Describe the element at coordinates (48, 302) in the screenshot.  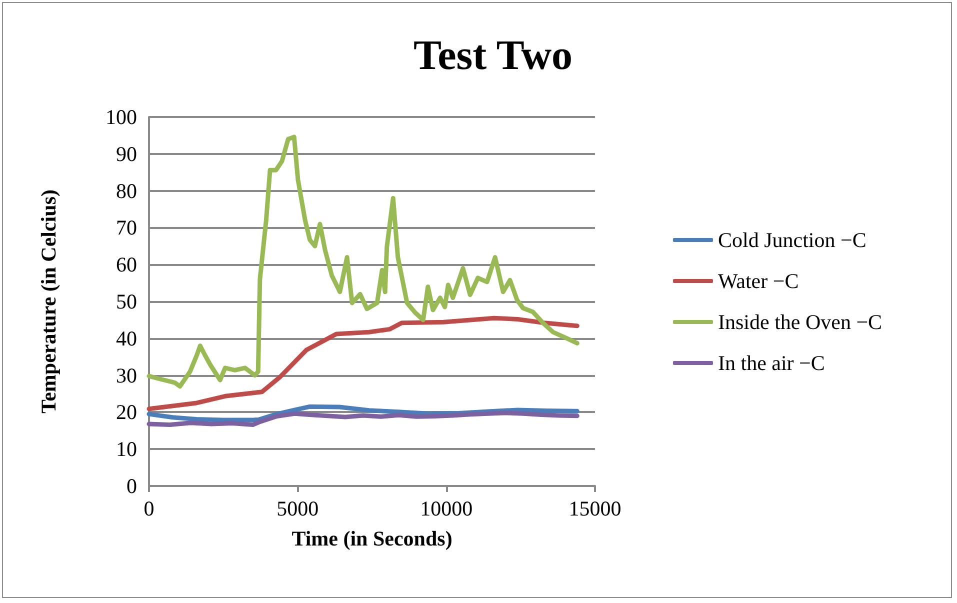
I see `y-axis-title: Temperature (in Celcius)` at that location.